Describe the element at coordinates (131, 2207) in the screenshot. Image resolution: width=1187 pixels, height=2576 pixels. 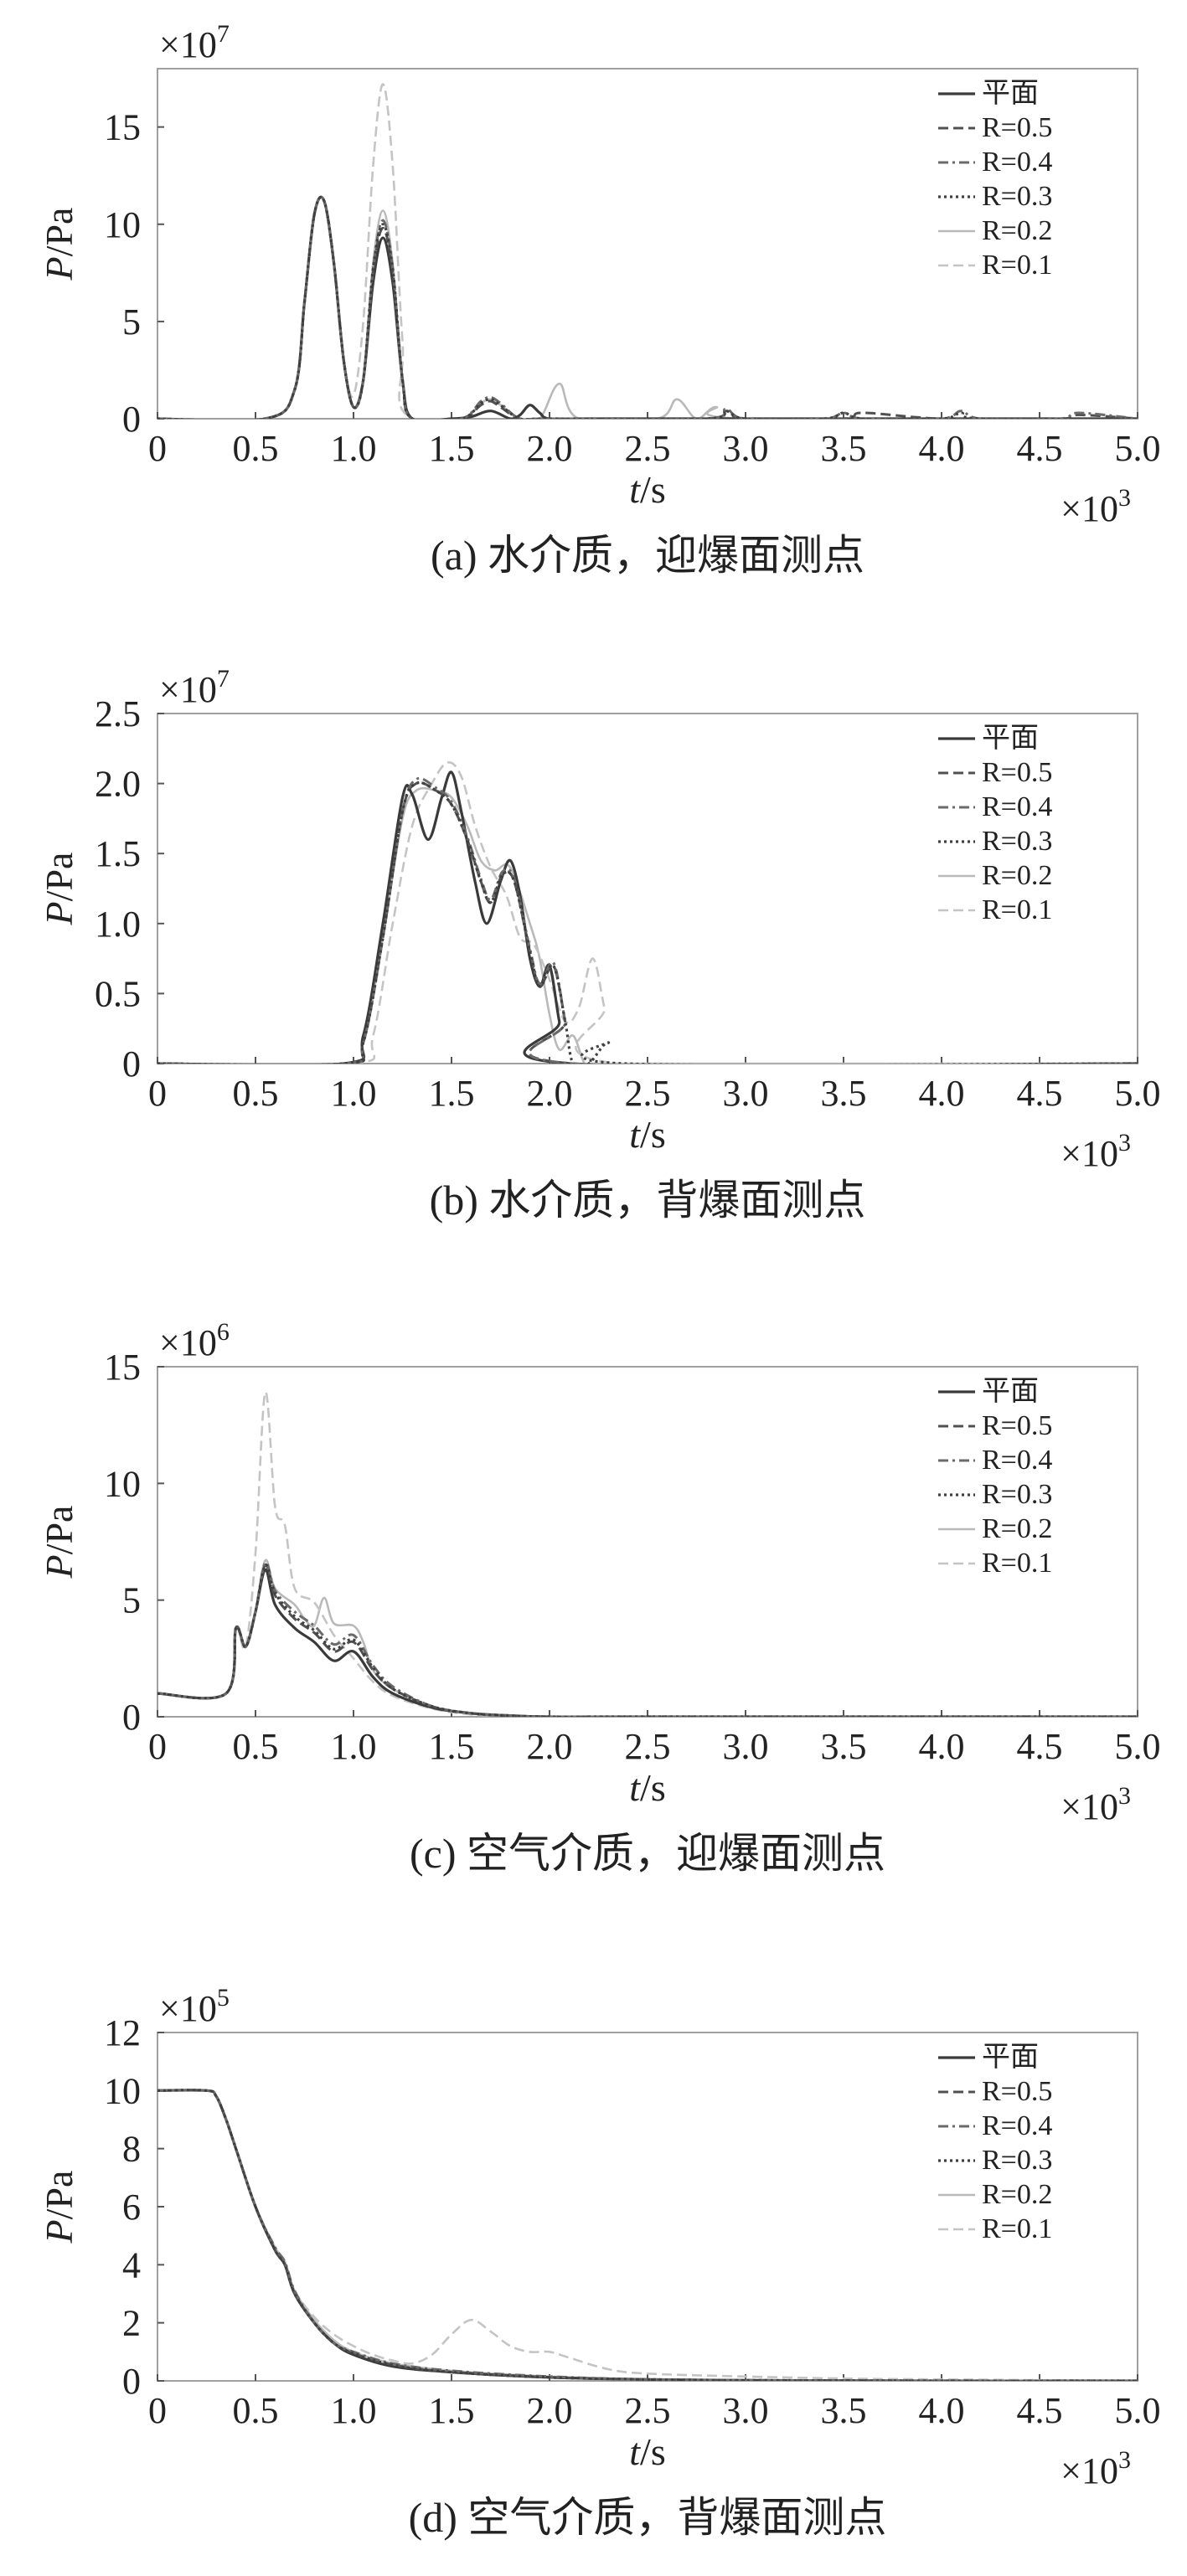
I see `y-tick-label: 6` at that location.